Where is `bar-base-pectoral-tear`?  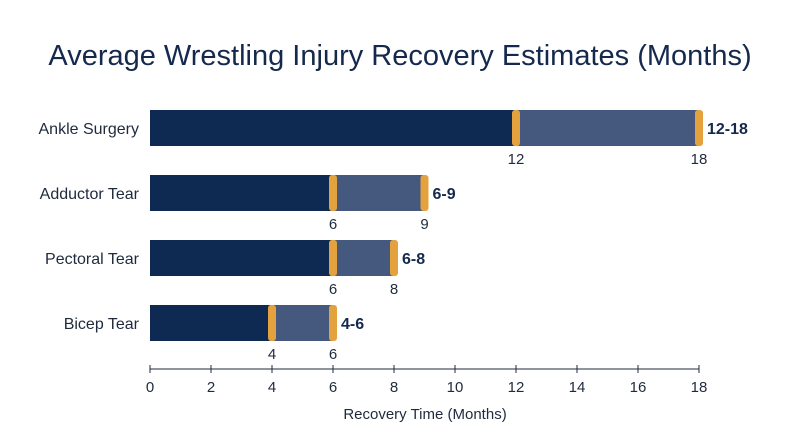
bar-base-pectoral-tear is located at coordinates (241, 258).